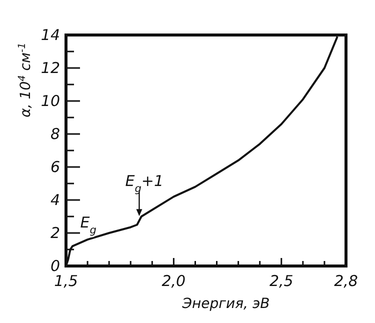 The height and width of the screenshot is (323, 375). I want to click on y-tick-label: 12, so click(50, 68).